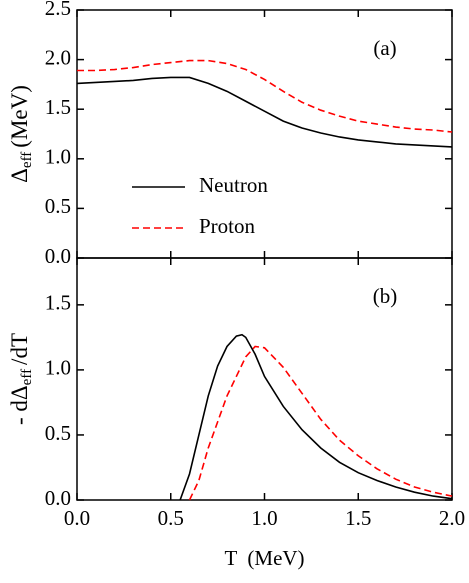 This screenshot has height=583, width=469. What do you see at coordinates (19, 349) in the screenshot?
I see `y-axis-label-part: /dT` at bounding box center [19, 349].